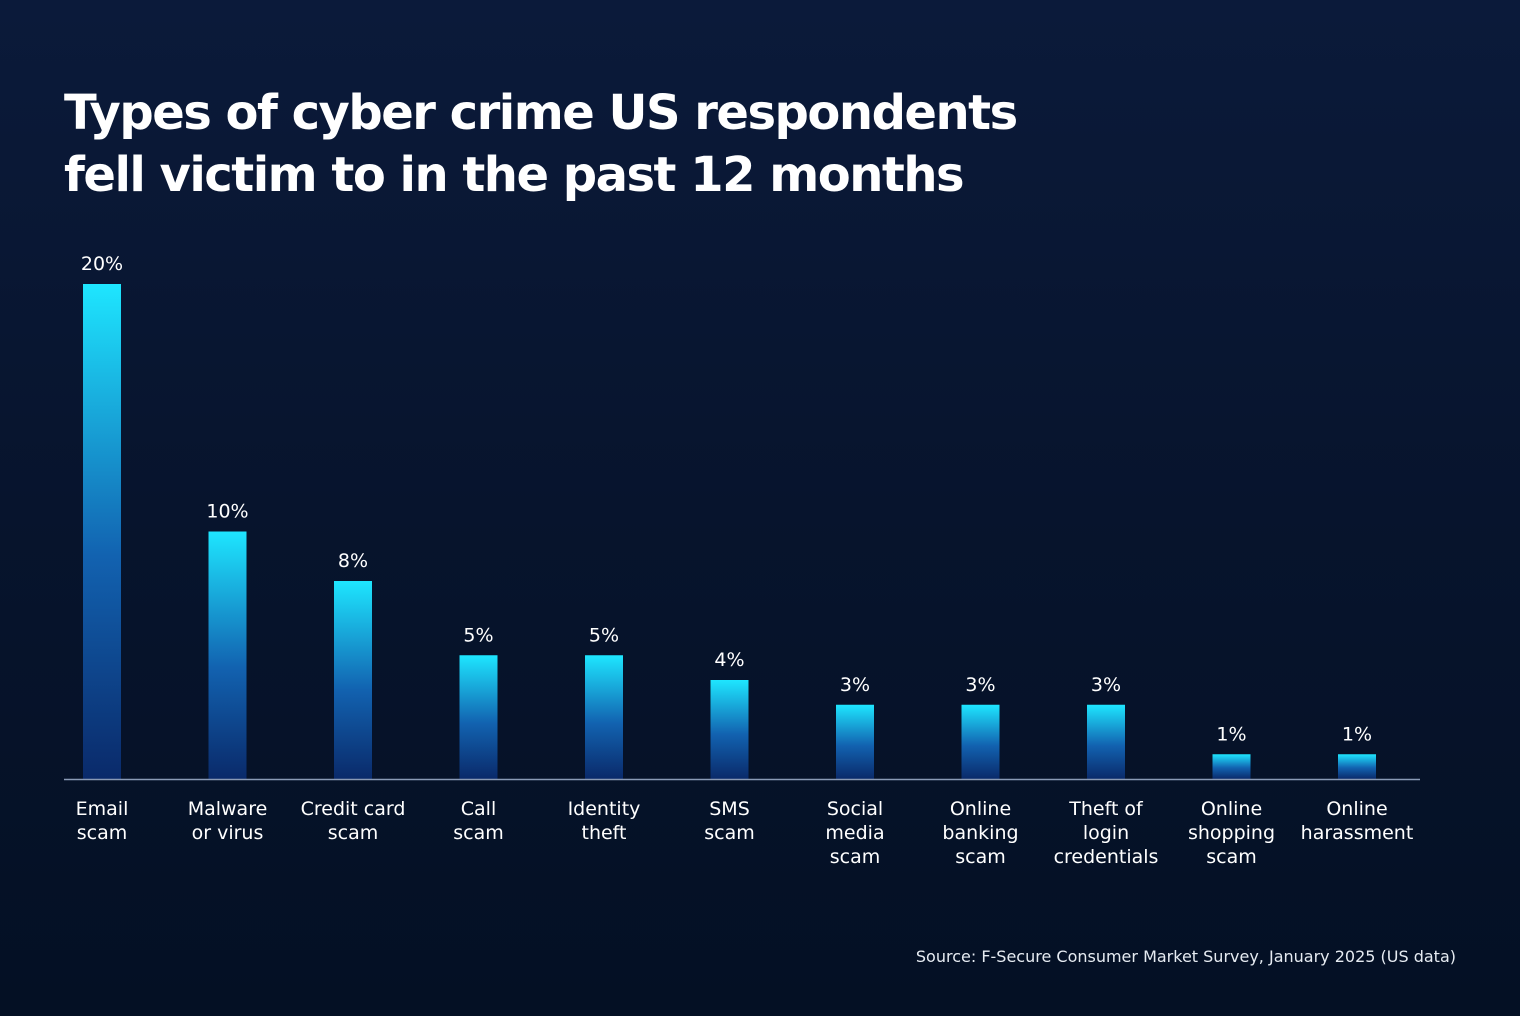 The image size is (1520, 1016). I want to click on data-label-10: 1%, so click(1357, 734).